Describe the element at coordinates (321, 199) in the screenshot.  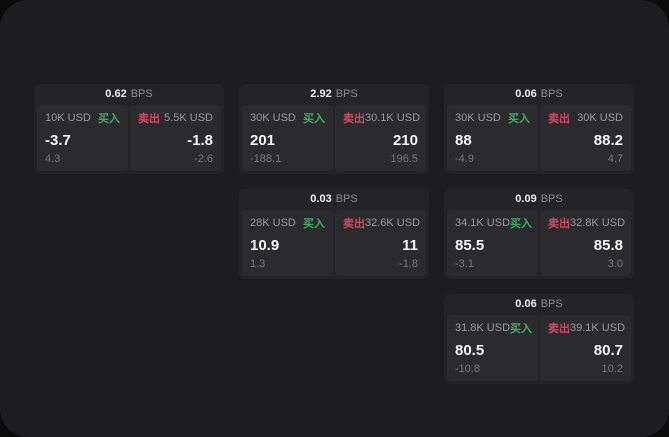
I see `bps-value: 0.03` at that location.